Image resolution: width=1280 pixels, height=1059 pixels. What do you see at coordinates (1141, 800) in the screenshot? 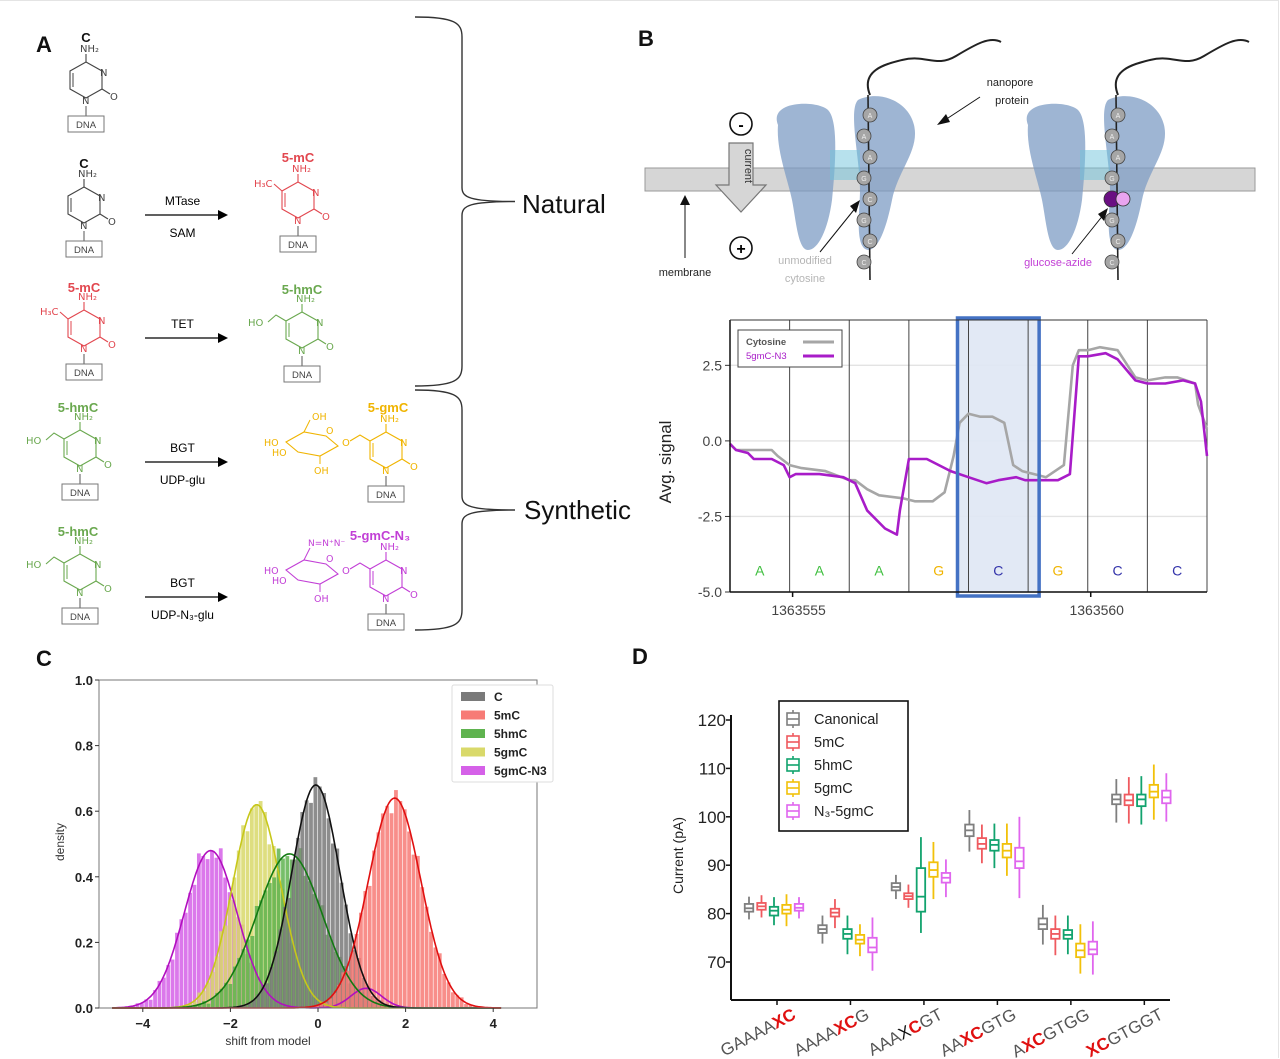
I see `box-5hmc` at bounding box center [1141, 800].